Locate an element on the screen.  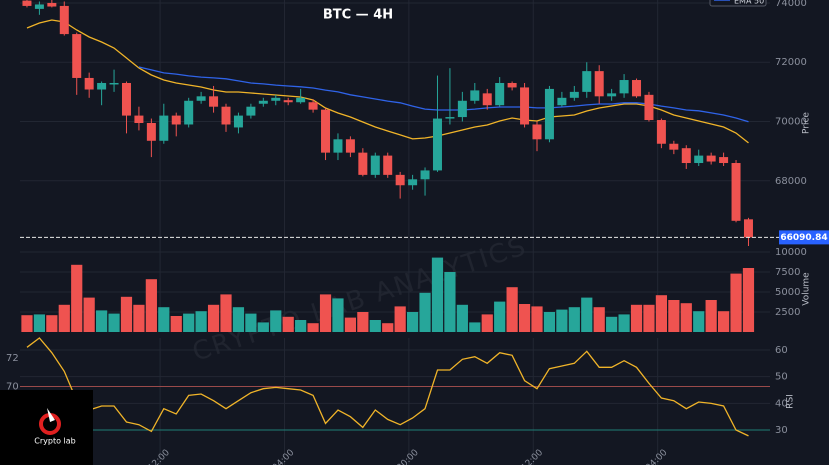
y-tick-label: 72000 is located at coordinates (791, 62).